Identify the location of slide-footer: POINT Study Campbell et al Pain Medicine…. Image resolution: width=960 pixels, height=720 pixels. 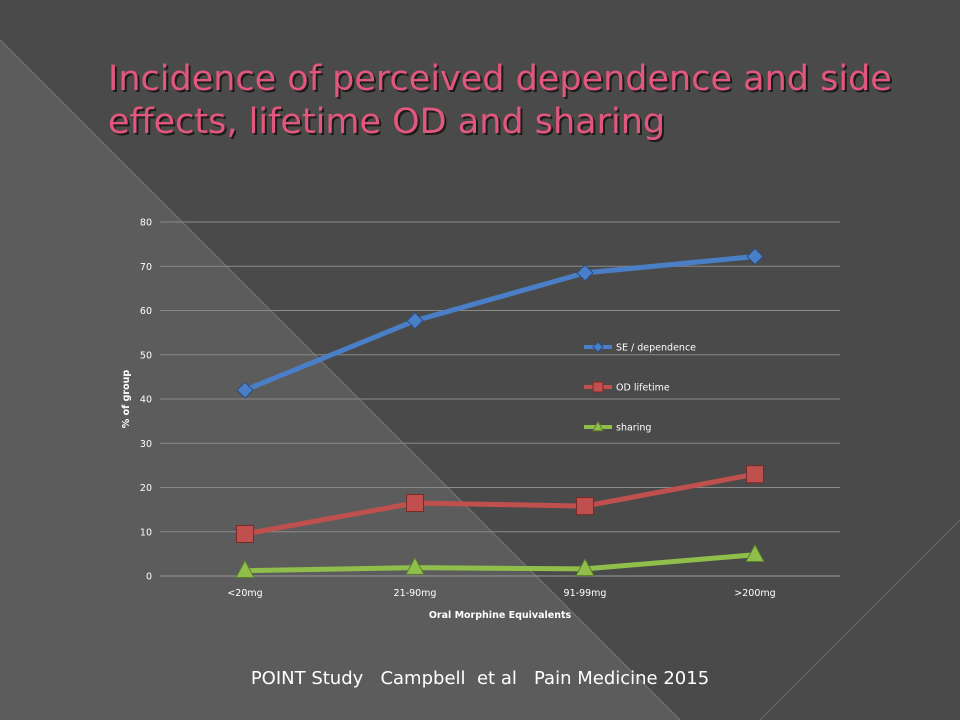
(480, 678).